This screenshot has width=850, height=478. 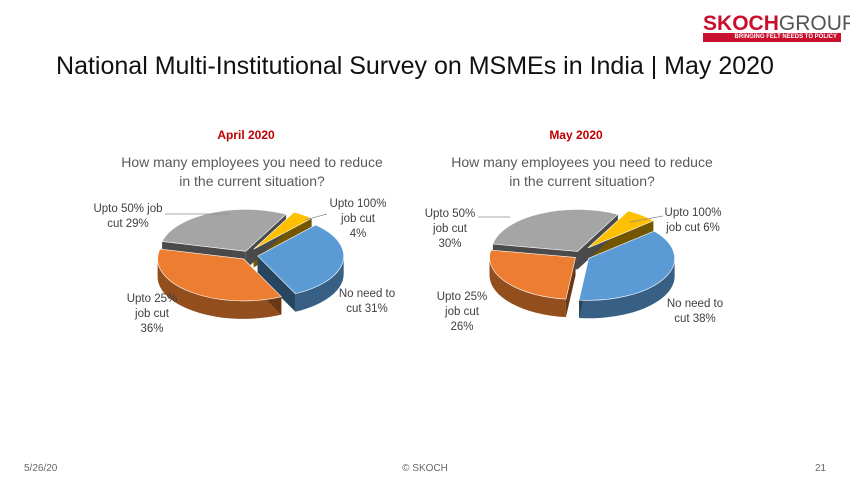 What do you see at coordinates (450, 214) in the screenshot?
I see `data-label: Upto 50%` at bounding box center [450, 214].